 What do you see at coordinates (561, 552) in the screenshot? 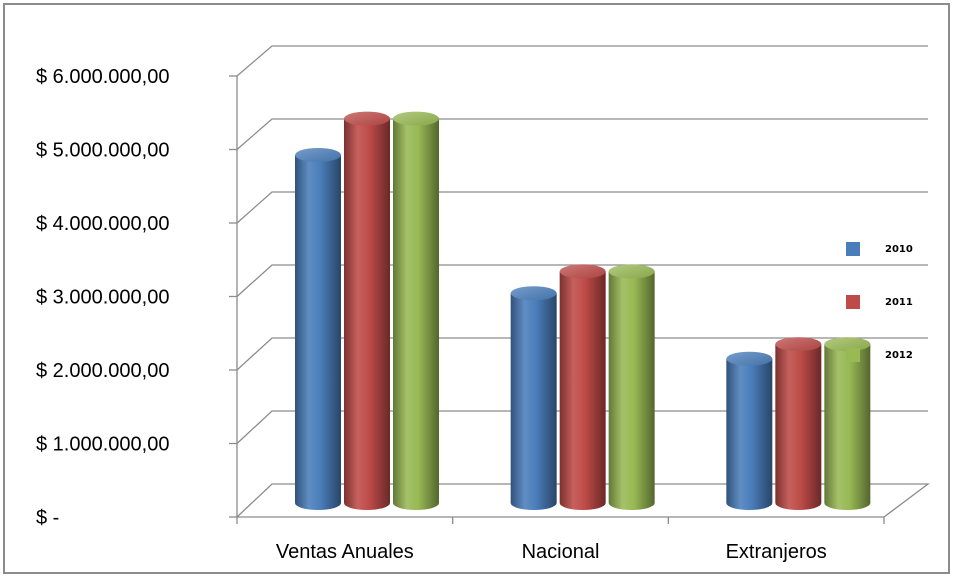
I see `x-category-label: Nacional` at bounding box center [561, 552].